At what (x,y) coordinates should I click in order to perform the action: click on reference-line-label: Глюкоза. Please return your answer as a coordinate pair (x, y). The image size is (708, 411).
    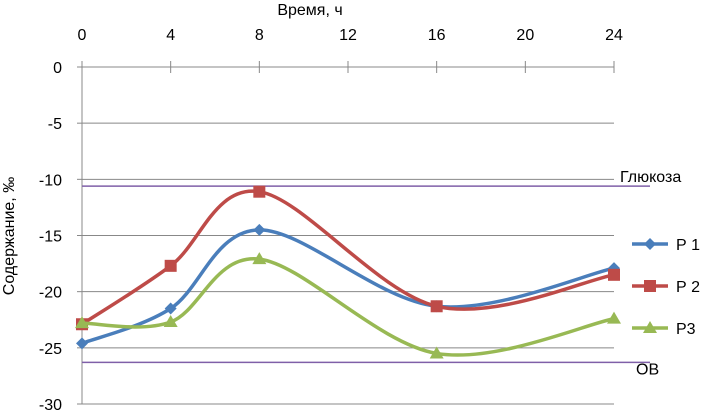
    Looking at the image, I should click on (650, 177).